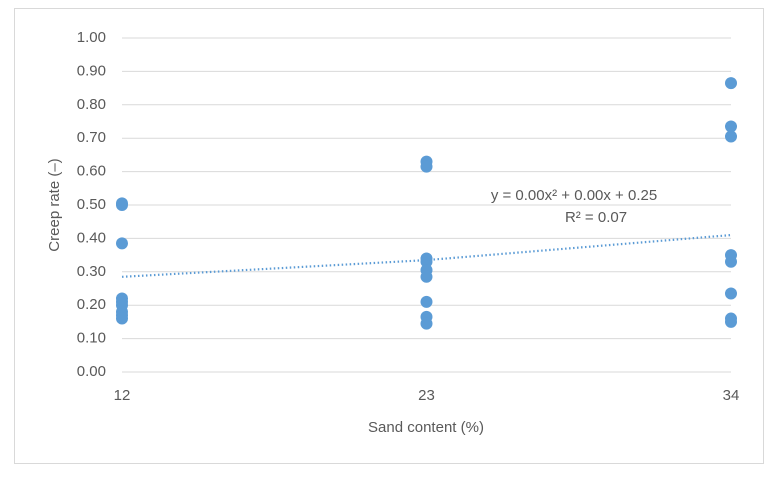 The height and width of the screenshot is (480, 778). Describe the element at coordinates (91, 271) in the screenshot. I see `y-tick-label: 0.30` at that location.